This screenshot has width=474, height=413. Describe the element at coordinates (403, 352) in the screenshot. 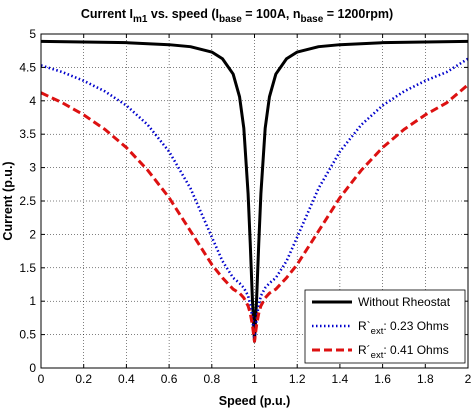

I see `legend-label-3: R´ext: 0.41 Ohms` at that location.